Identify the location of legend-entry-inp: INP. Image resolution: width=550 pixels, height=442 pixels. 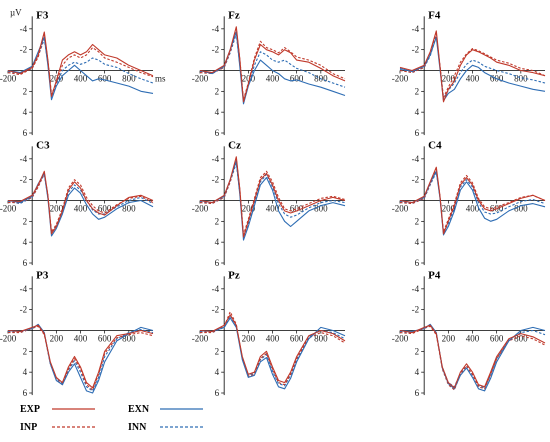
(57, 427).